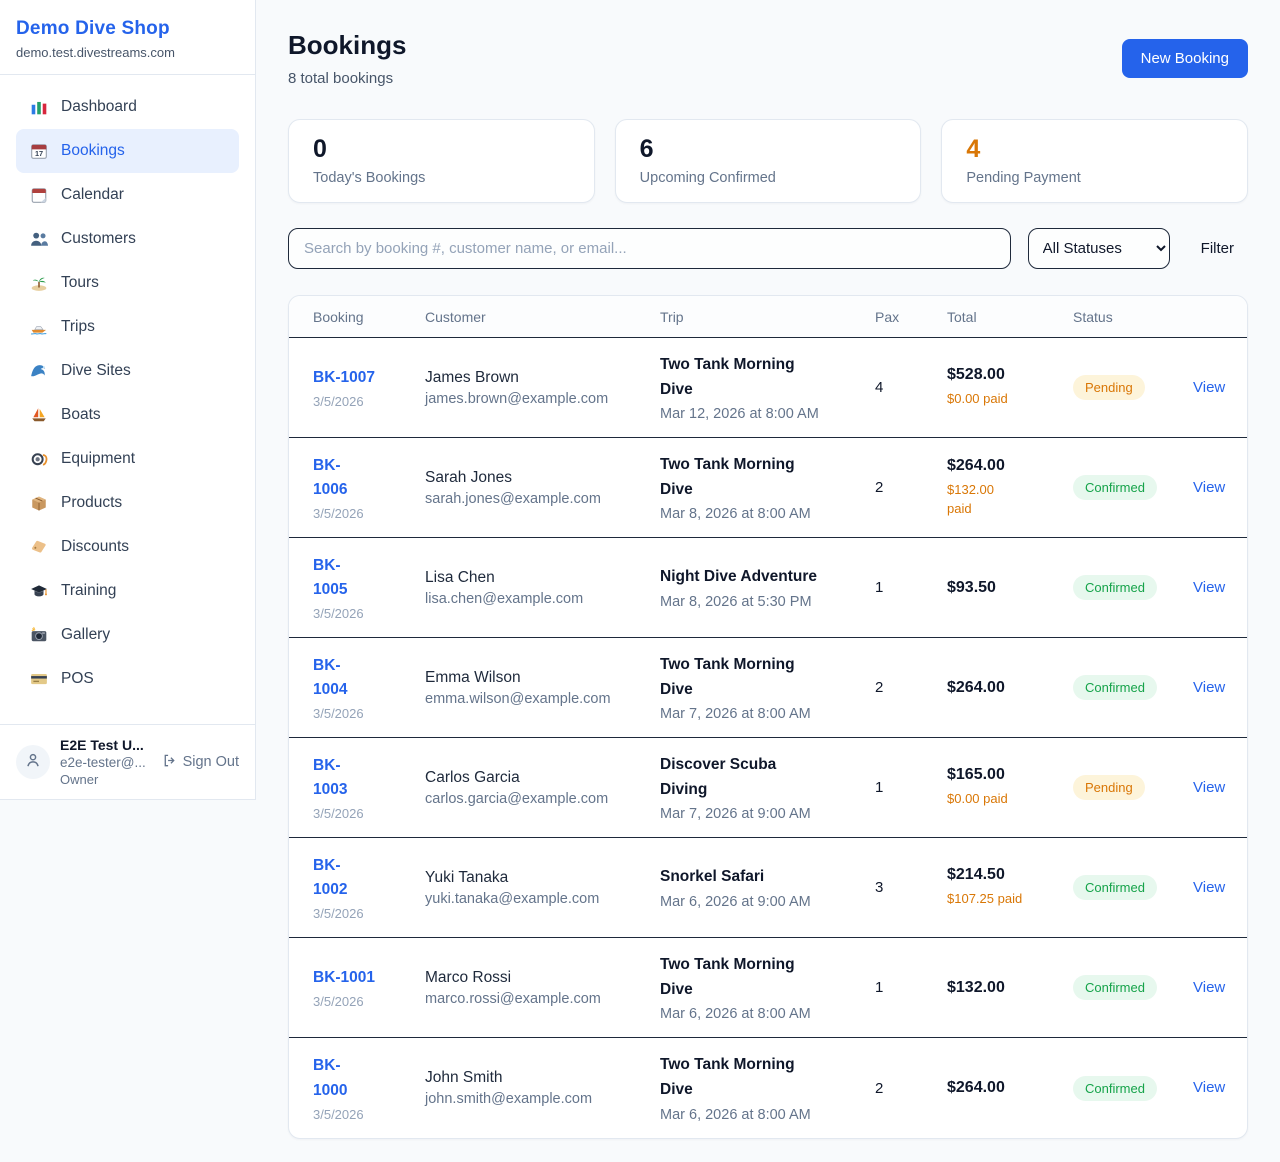 The image size is (1280, 1162). I want to click on graduation-cap-icon, so click(39, 591).